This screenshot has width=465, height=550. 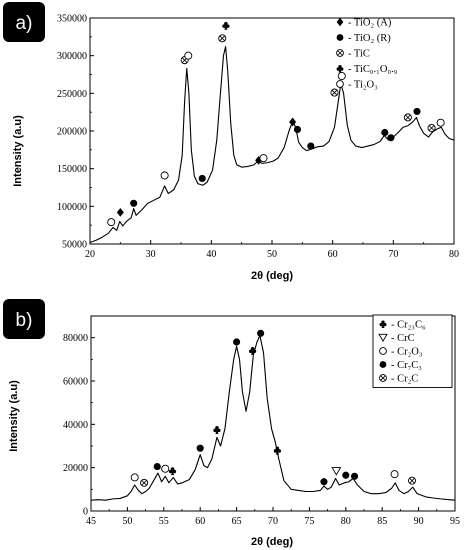 I want to click on panel-b-label: b), so click(x=24, y=320).